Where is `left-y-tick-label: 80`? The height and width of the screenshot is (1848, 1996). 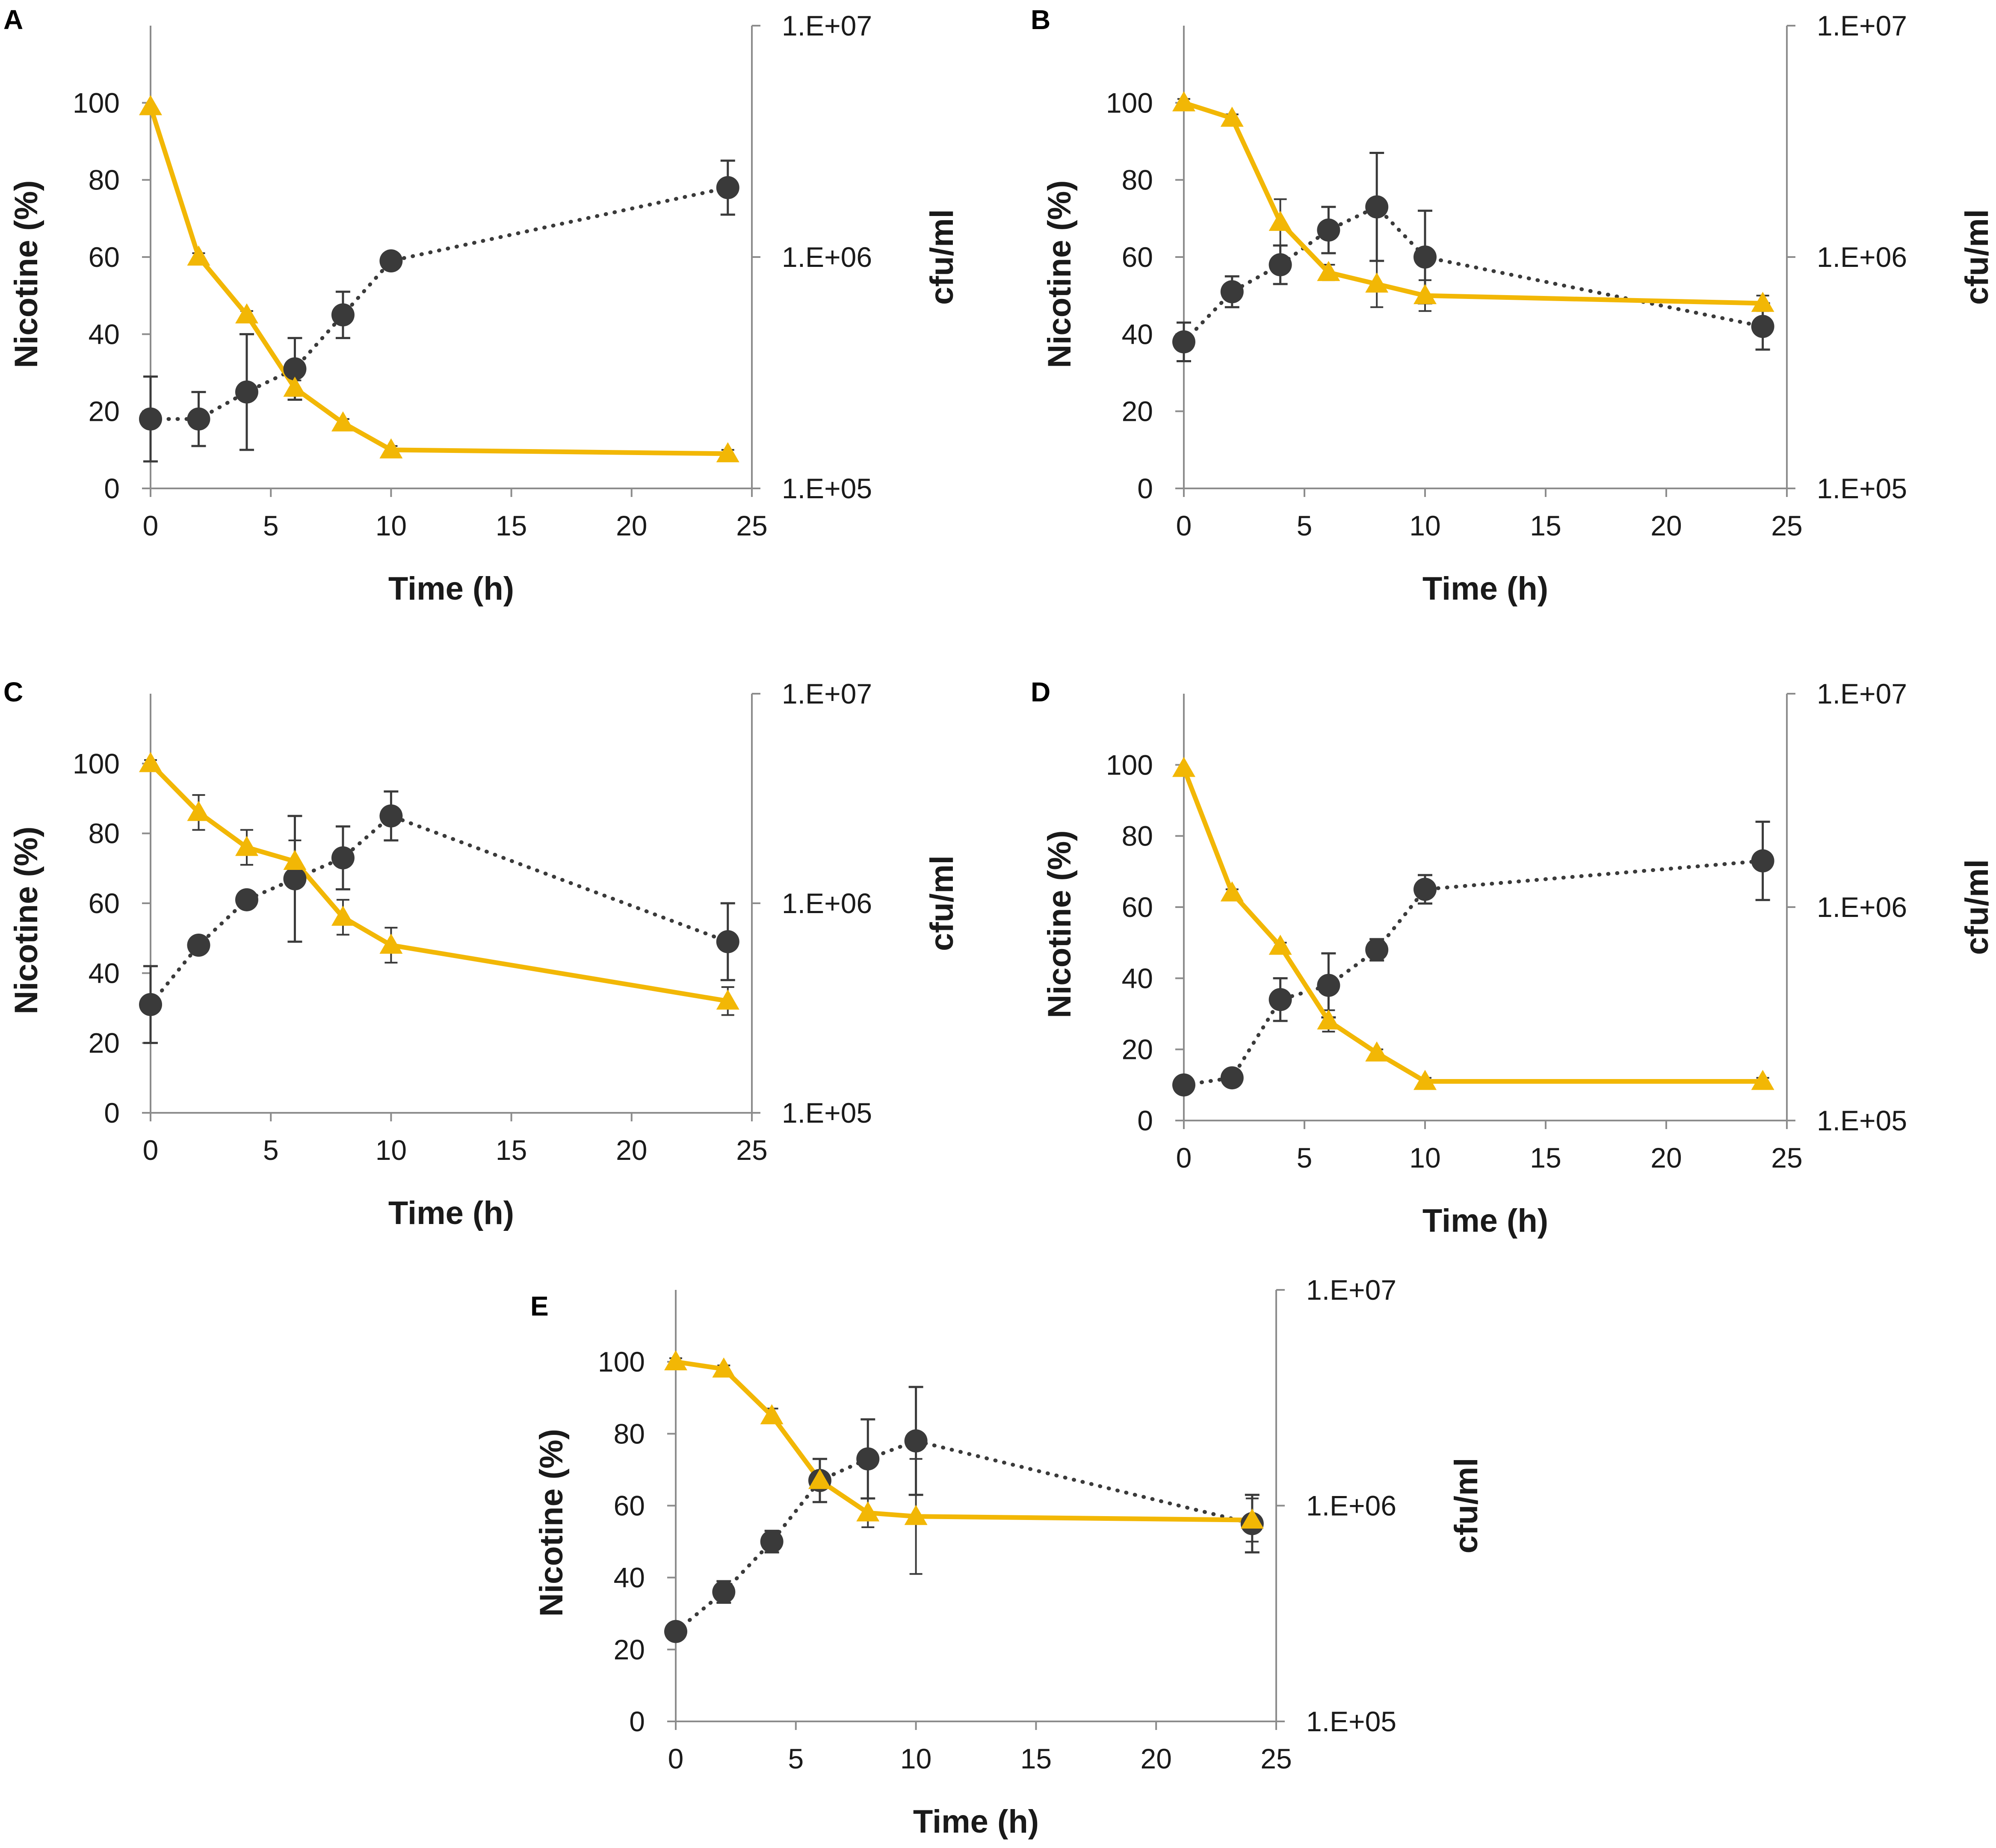
left-y-tick-label: 80 is located at coordinates (1137, 180).